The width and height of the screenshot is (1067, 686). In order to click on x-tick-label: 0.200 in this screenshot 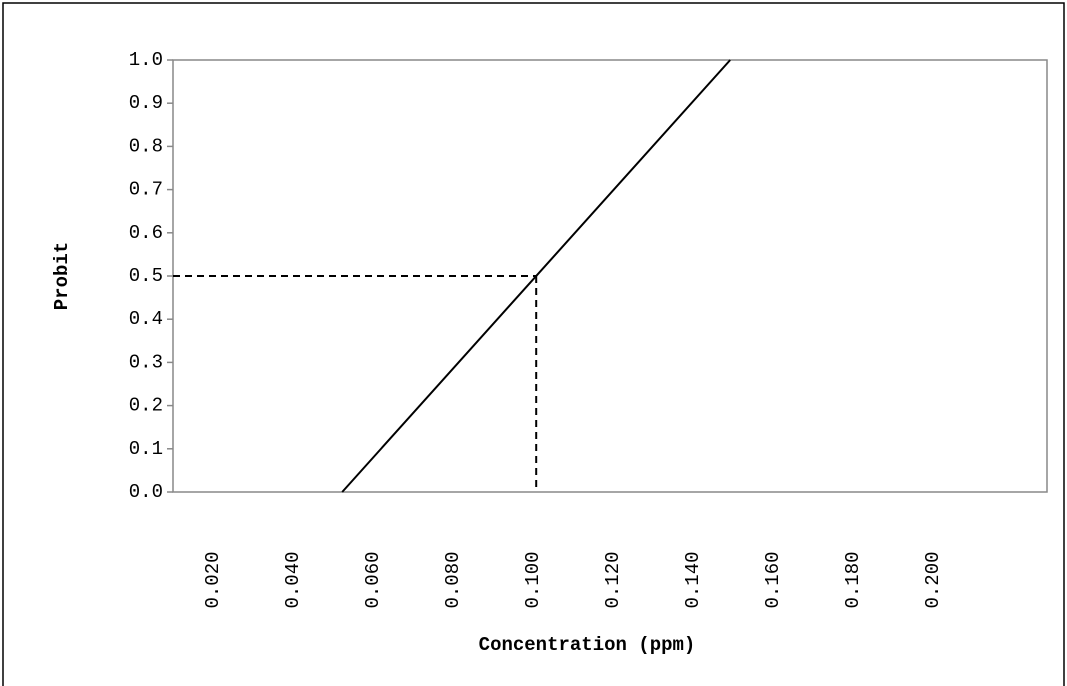, I will do `click(933, 579)`.